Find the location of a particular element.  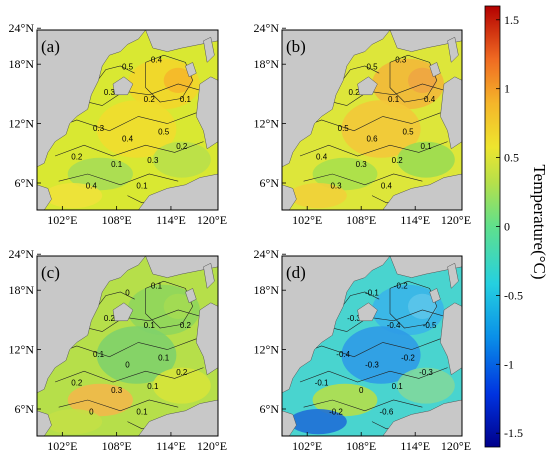

colorbar-tick-label: -0.5 is located at coordinates (513, 295).